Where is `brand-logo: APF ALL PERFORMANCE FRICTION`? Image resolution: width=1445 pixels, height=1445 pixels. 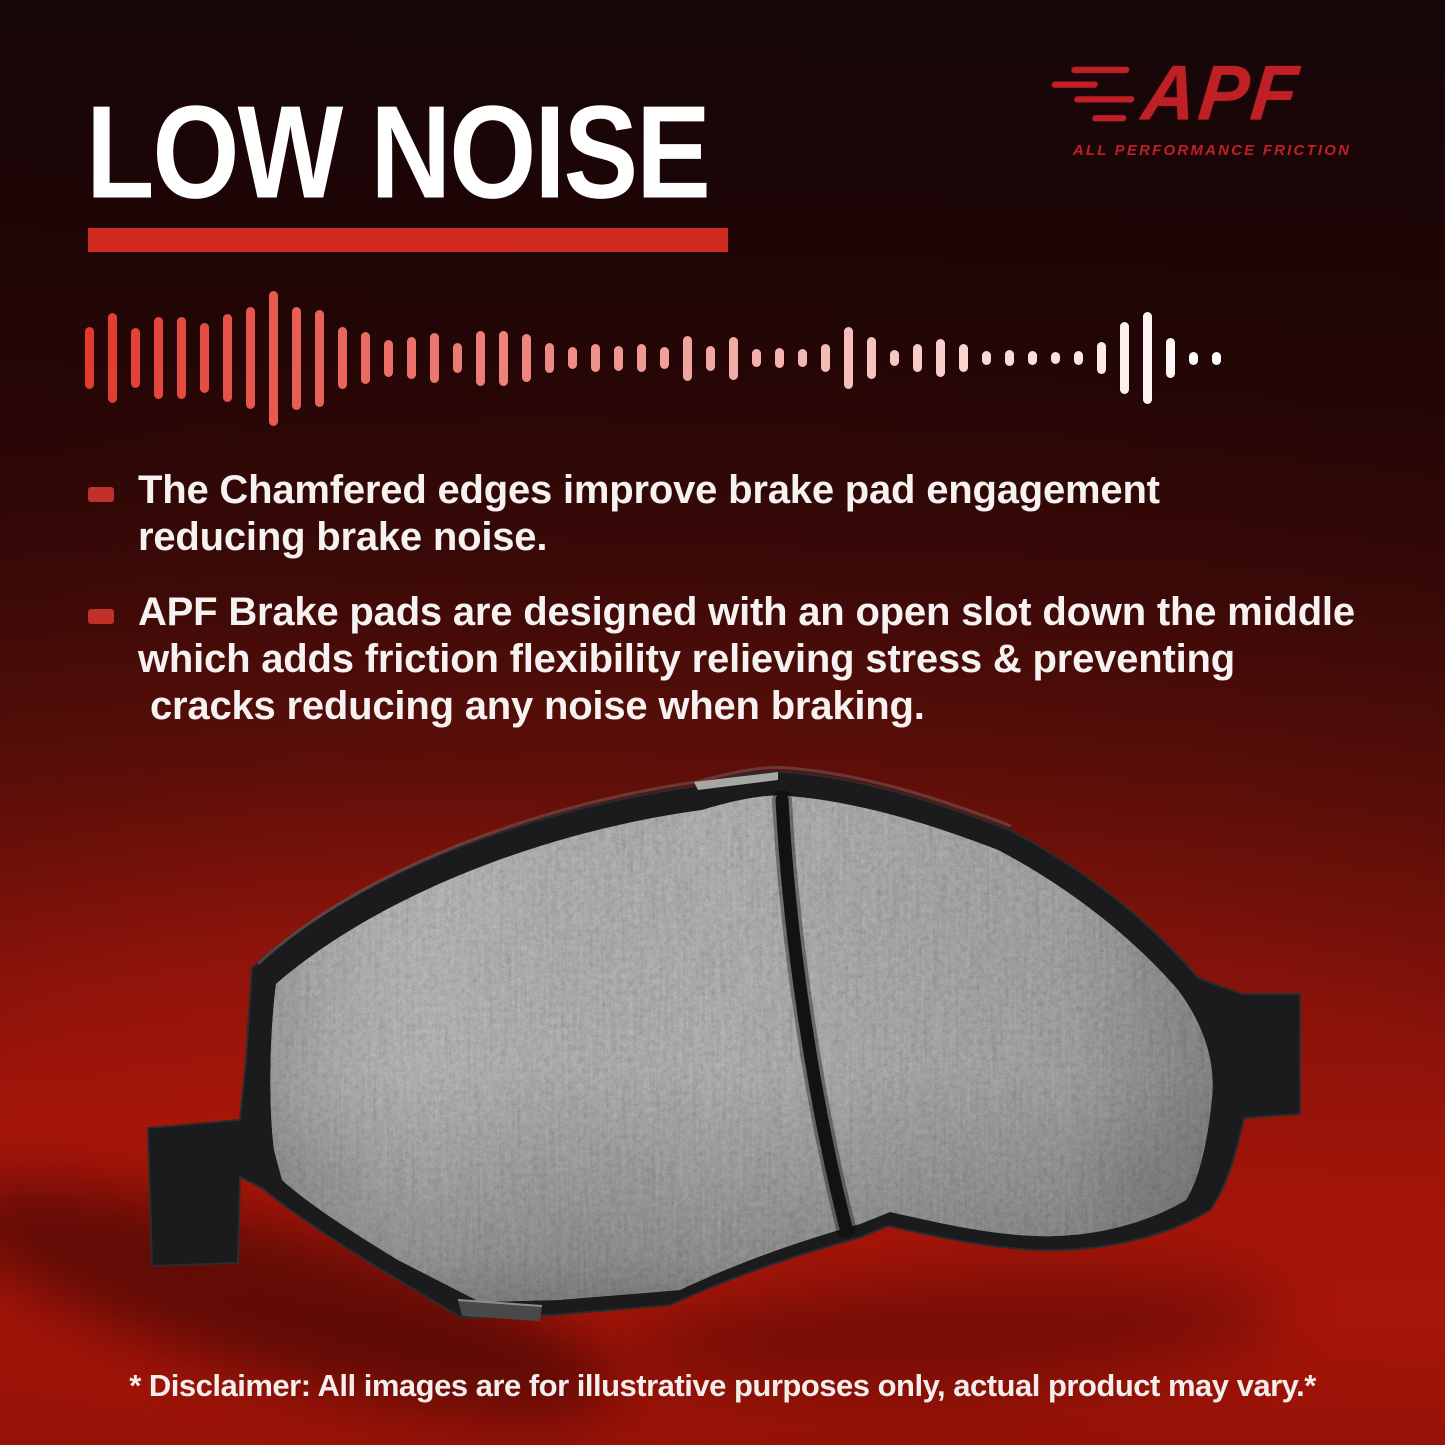
brand-logo: APF ALL PERFORMANCE FRICTION is located at coordinates (1208, 103).